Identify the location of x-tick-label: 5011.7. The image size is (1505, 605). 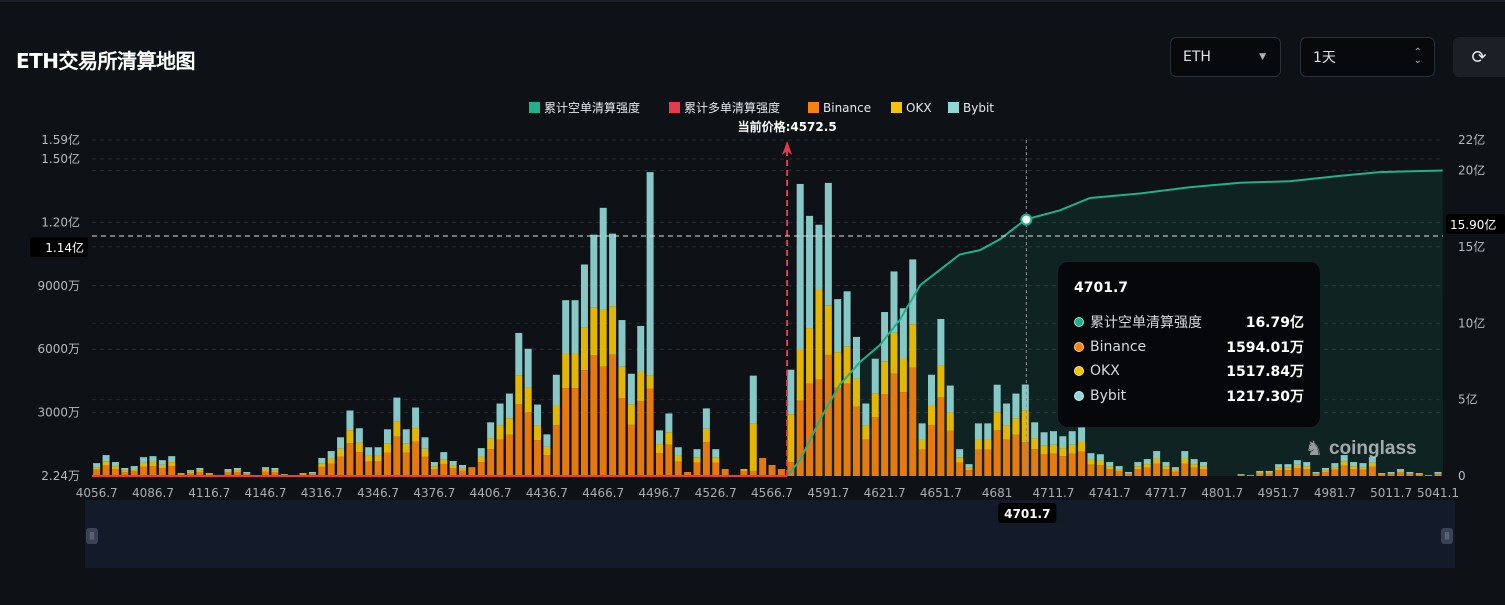
(1391, 493).